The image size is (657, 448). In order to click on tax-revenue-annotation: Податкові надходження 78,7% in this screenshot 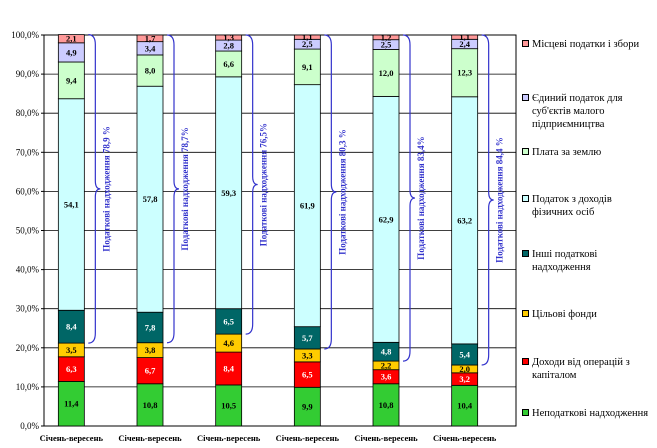, I will do `click(185, 188)`.